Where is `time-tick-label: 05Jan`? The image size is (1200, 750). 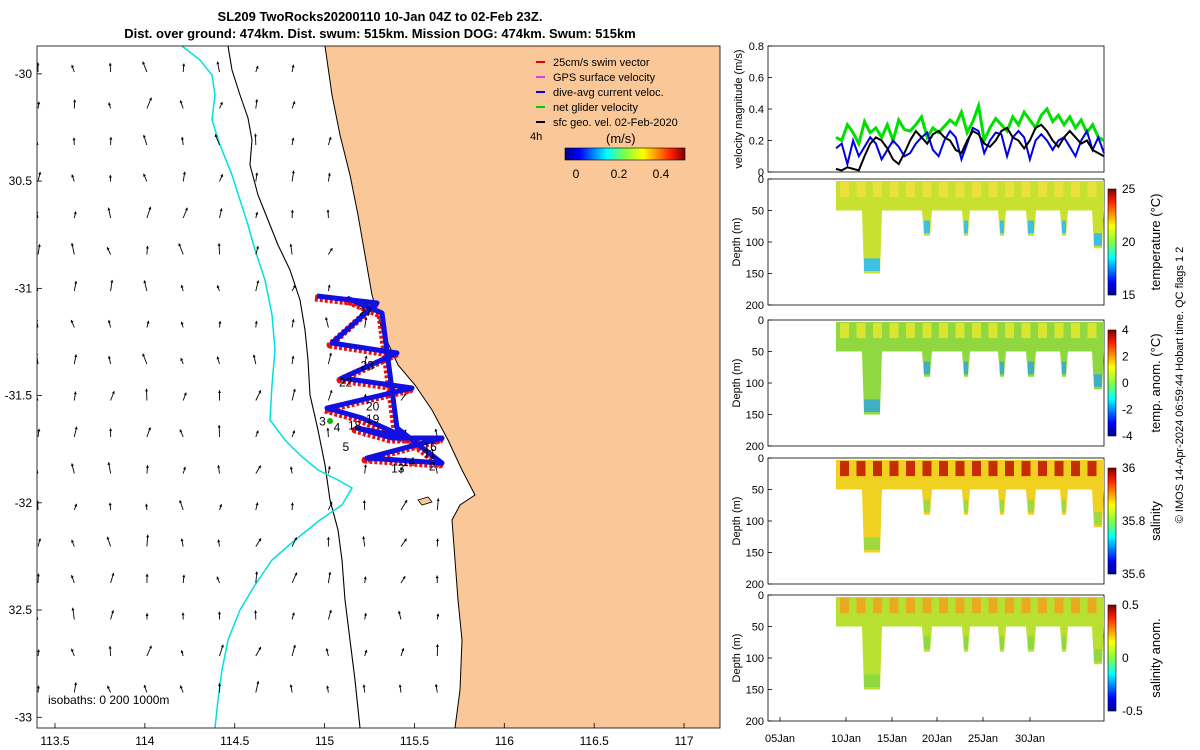 time-tick-label: 05Jan is located at coordinates (780, 739).